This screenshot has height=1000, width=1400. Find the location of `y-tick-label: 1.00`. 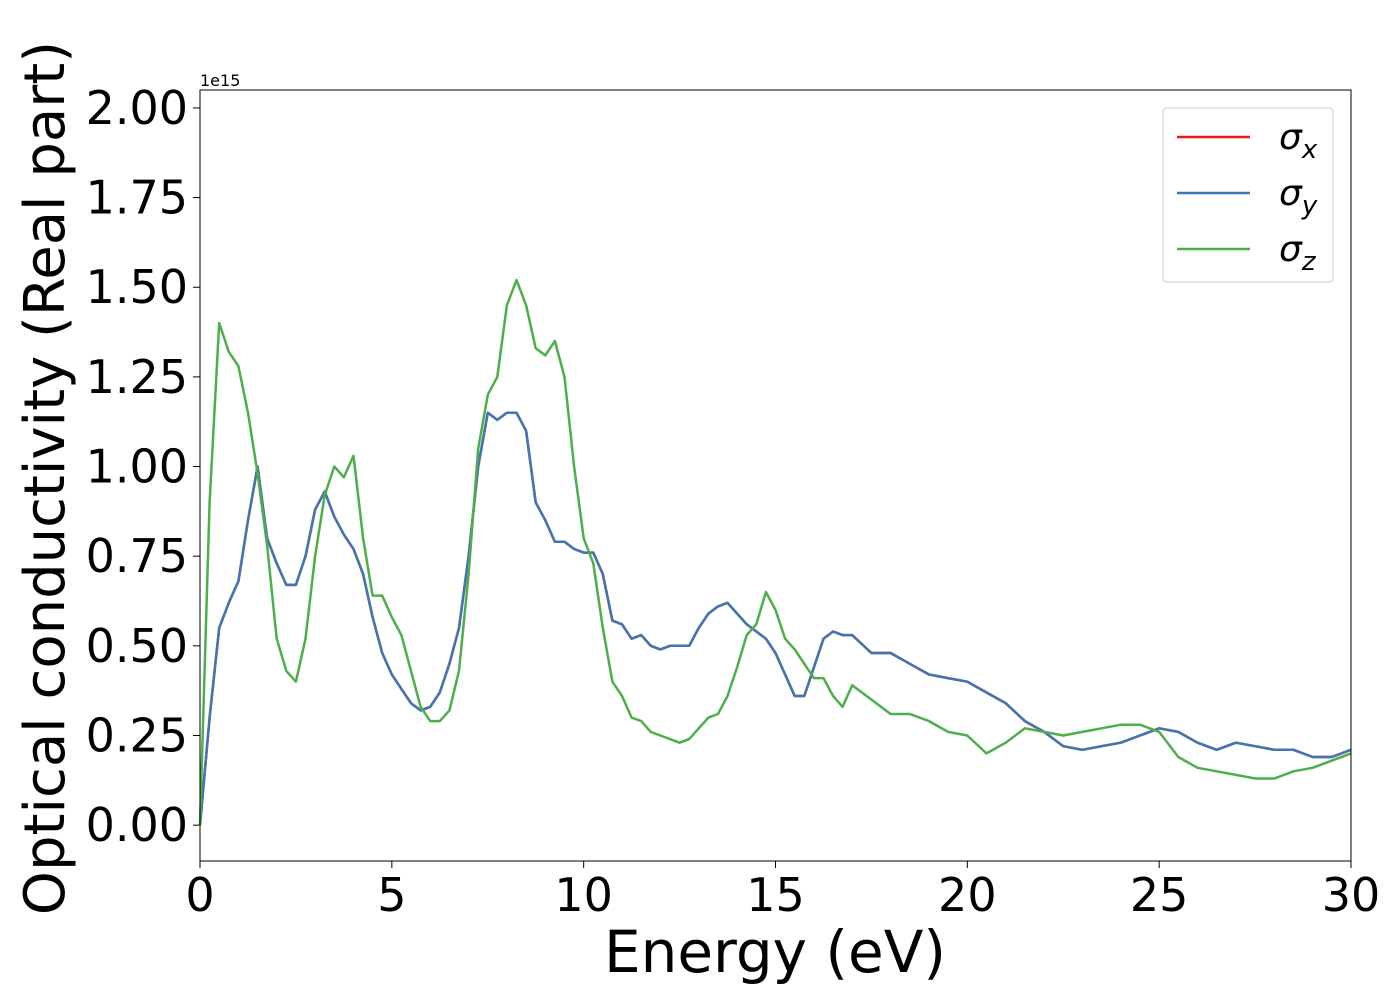

y-tick-label: 1.00 is located at coordinates (137, 467).